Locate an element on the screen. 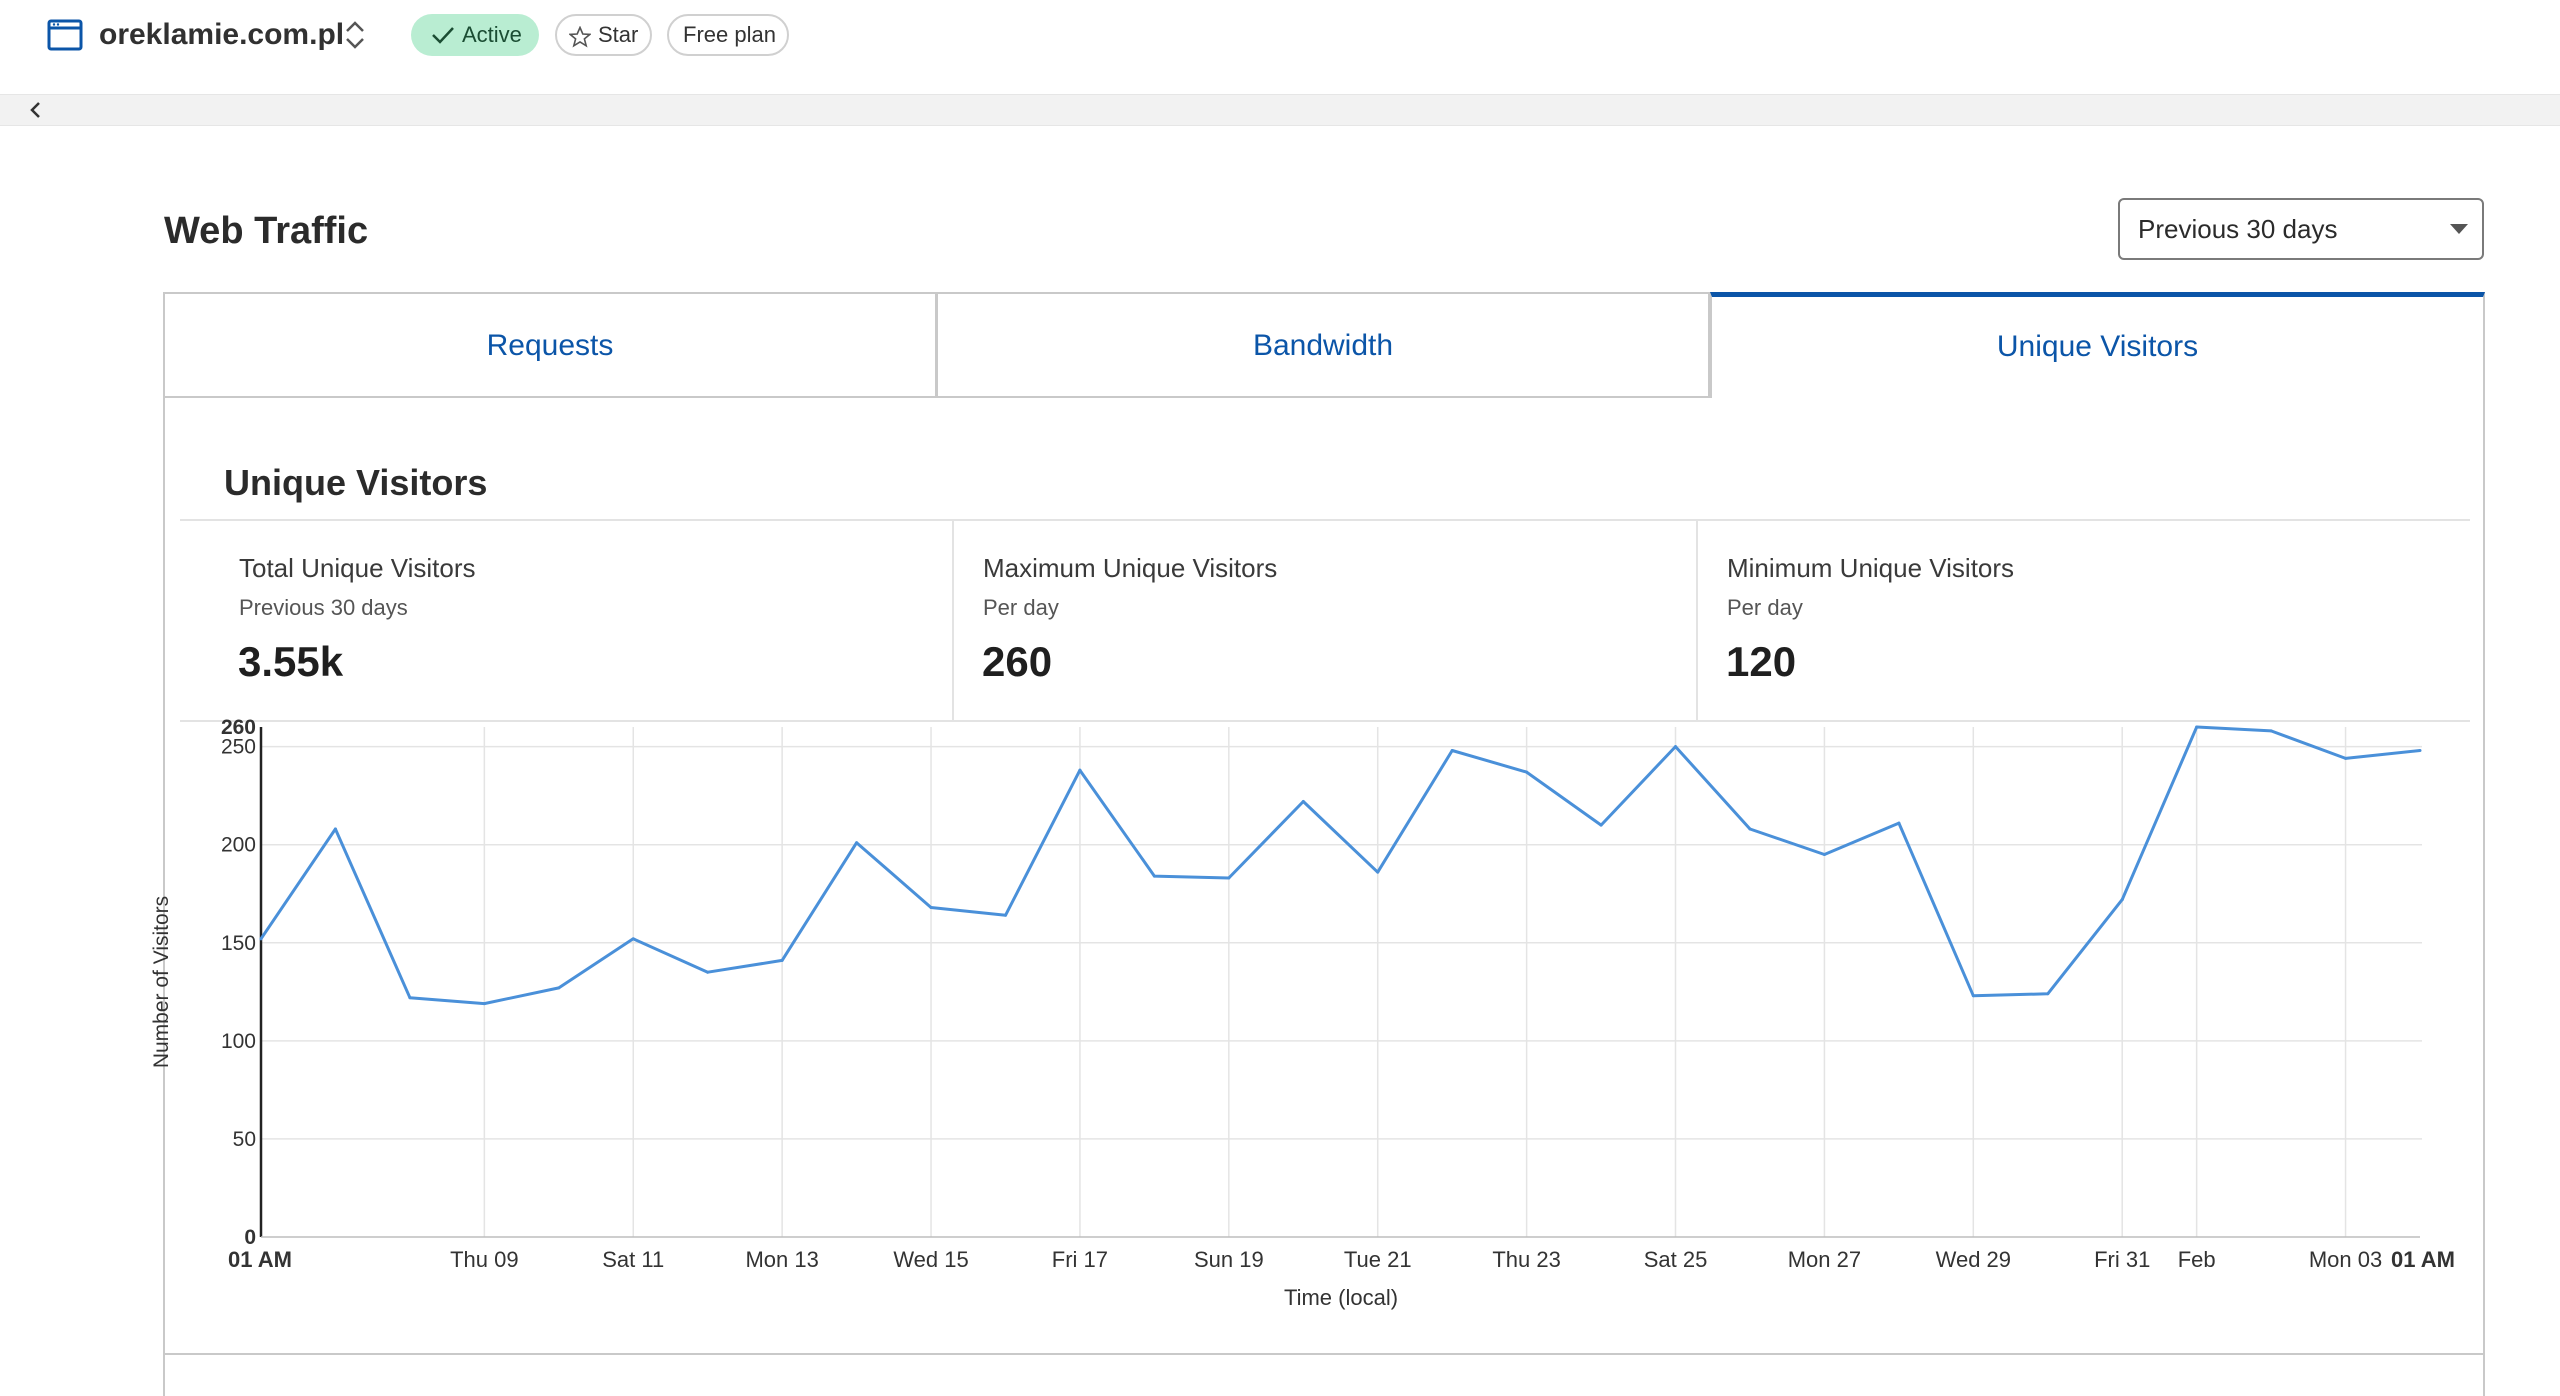 This screenshot has height=1396, width=2560. stat-max-value: 260 is located at coordinates (1017, 661).